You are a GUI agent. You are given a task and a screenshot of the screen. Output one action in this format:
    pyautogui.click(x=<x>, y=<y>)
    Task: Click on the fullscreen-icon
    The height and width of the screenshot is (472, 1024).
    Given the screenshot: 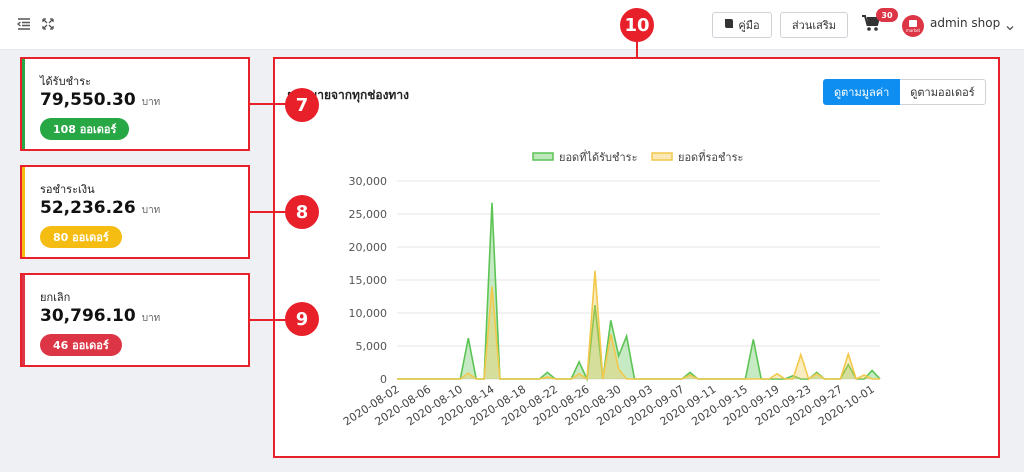 What is the action you would take?
    pyautogui.click(x=48, y=24)
    